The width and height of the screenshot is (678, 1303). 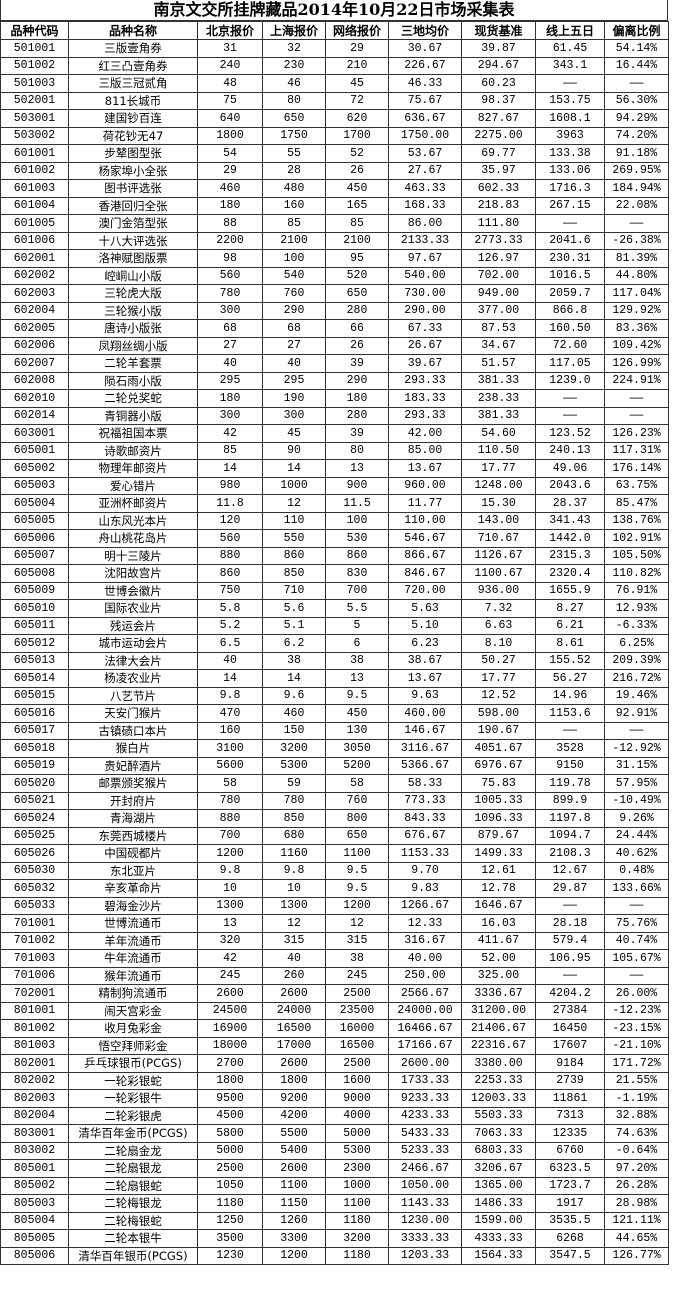 What do you see at coordinates (570, 450) in the screenshot?
I see `cell-online-5day: 240.13` at bounding box center [570, 450].